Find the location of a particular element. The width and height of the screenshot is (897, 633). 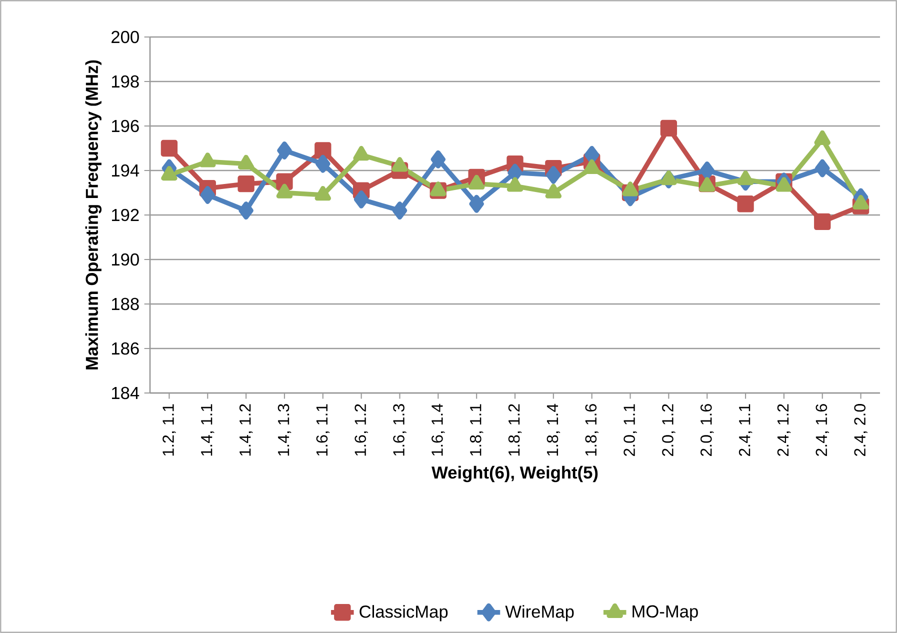

y-axis-title: Maximum Operating Frequency (MHz) is located at coordinates (93, 215).